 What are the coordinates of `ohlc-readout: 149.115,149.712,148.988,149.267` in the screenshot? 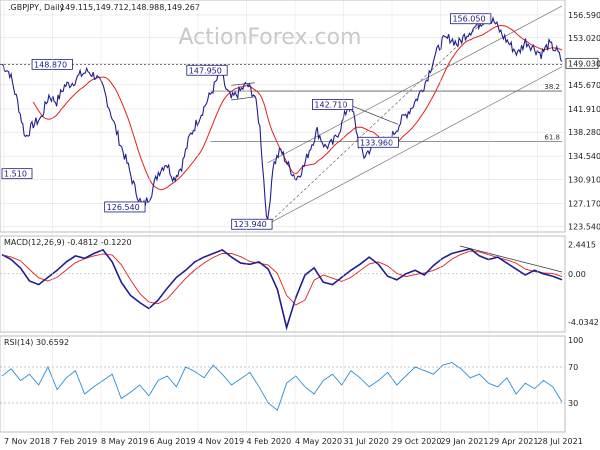 It's located at (130, 7).